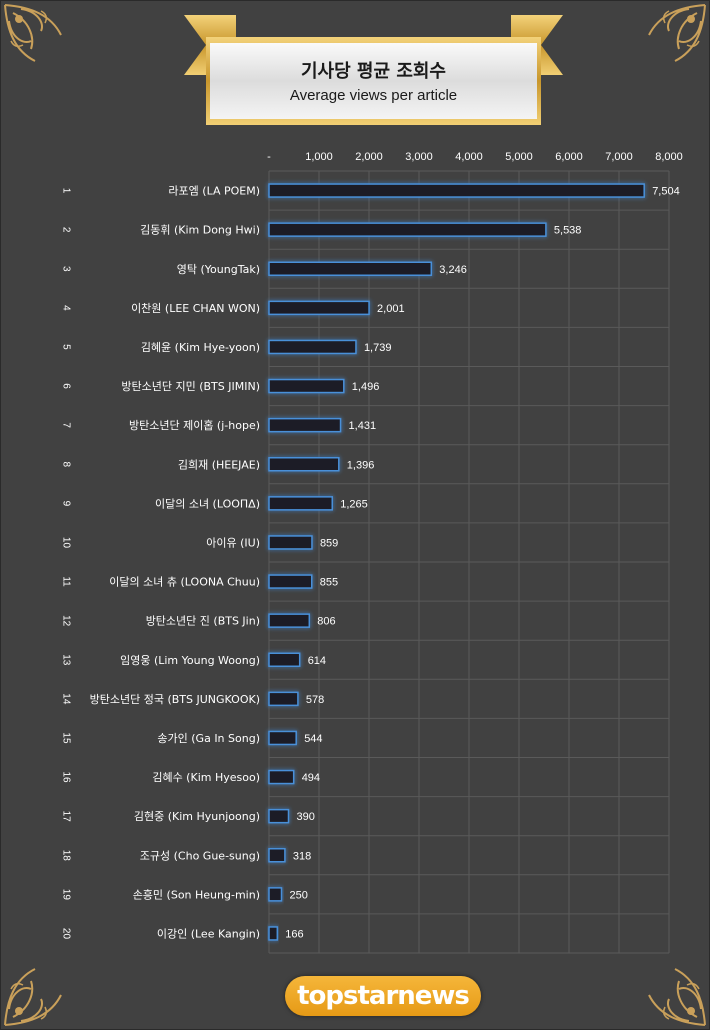 The height and width of the screenshot is (1030, 710). I want to click on value-label: 1,739, so click(378, 348).